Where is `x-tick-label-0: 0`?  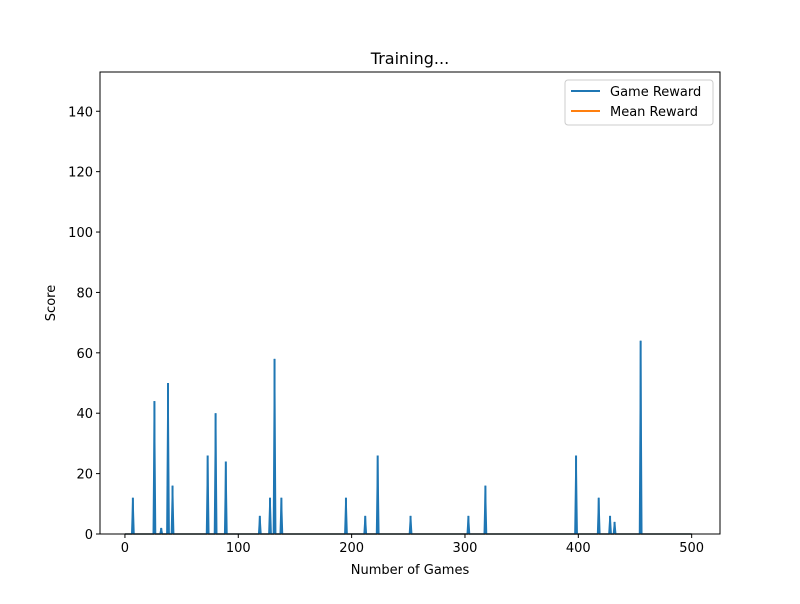
x-tick-label-0: 0 is located at coordinates (125, 548).